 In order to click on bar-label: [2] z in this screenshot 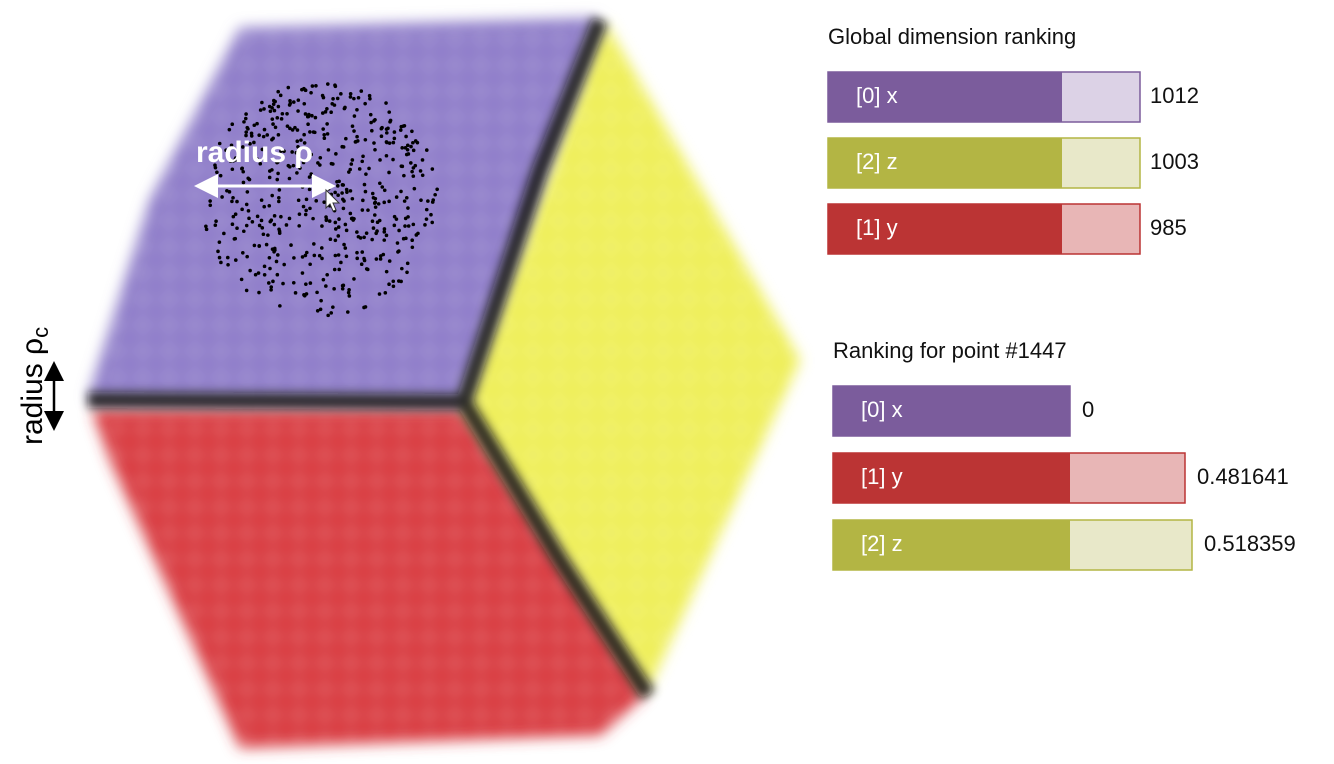, I will do `click(877, 161)`.